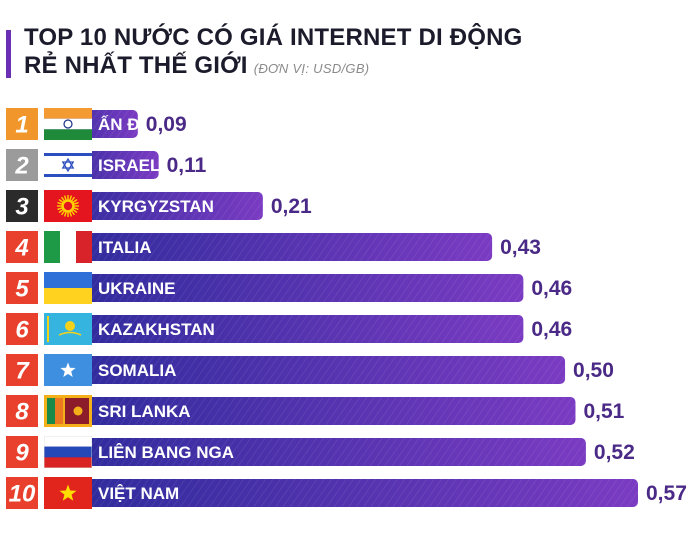 Image resolution: width=700 pixels, height=538 pixels. What do you see at coordinates (273, 247) in the screenshot?
I see `bar-row: 4 ITALIA 0,43` at bounding box center [273, 247].